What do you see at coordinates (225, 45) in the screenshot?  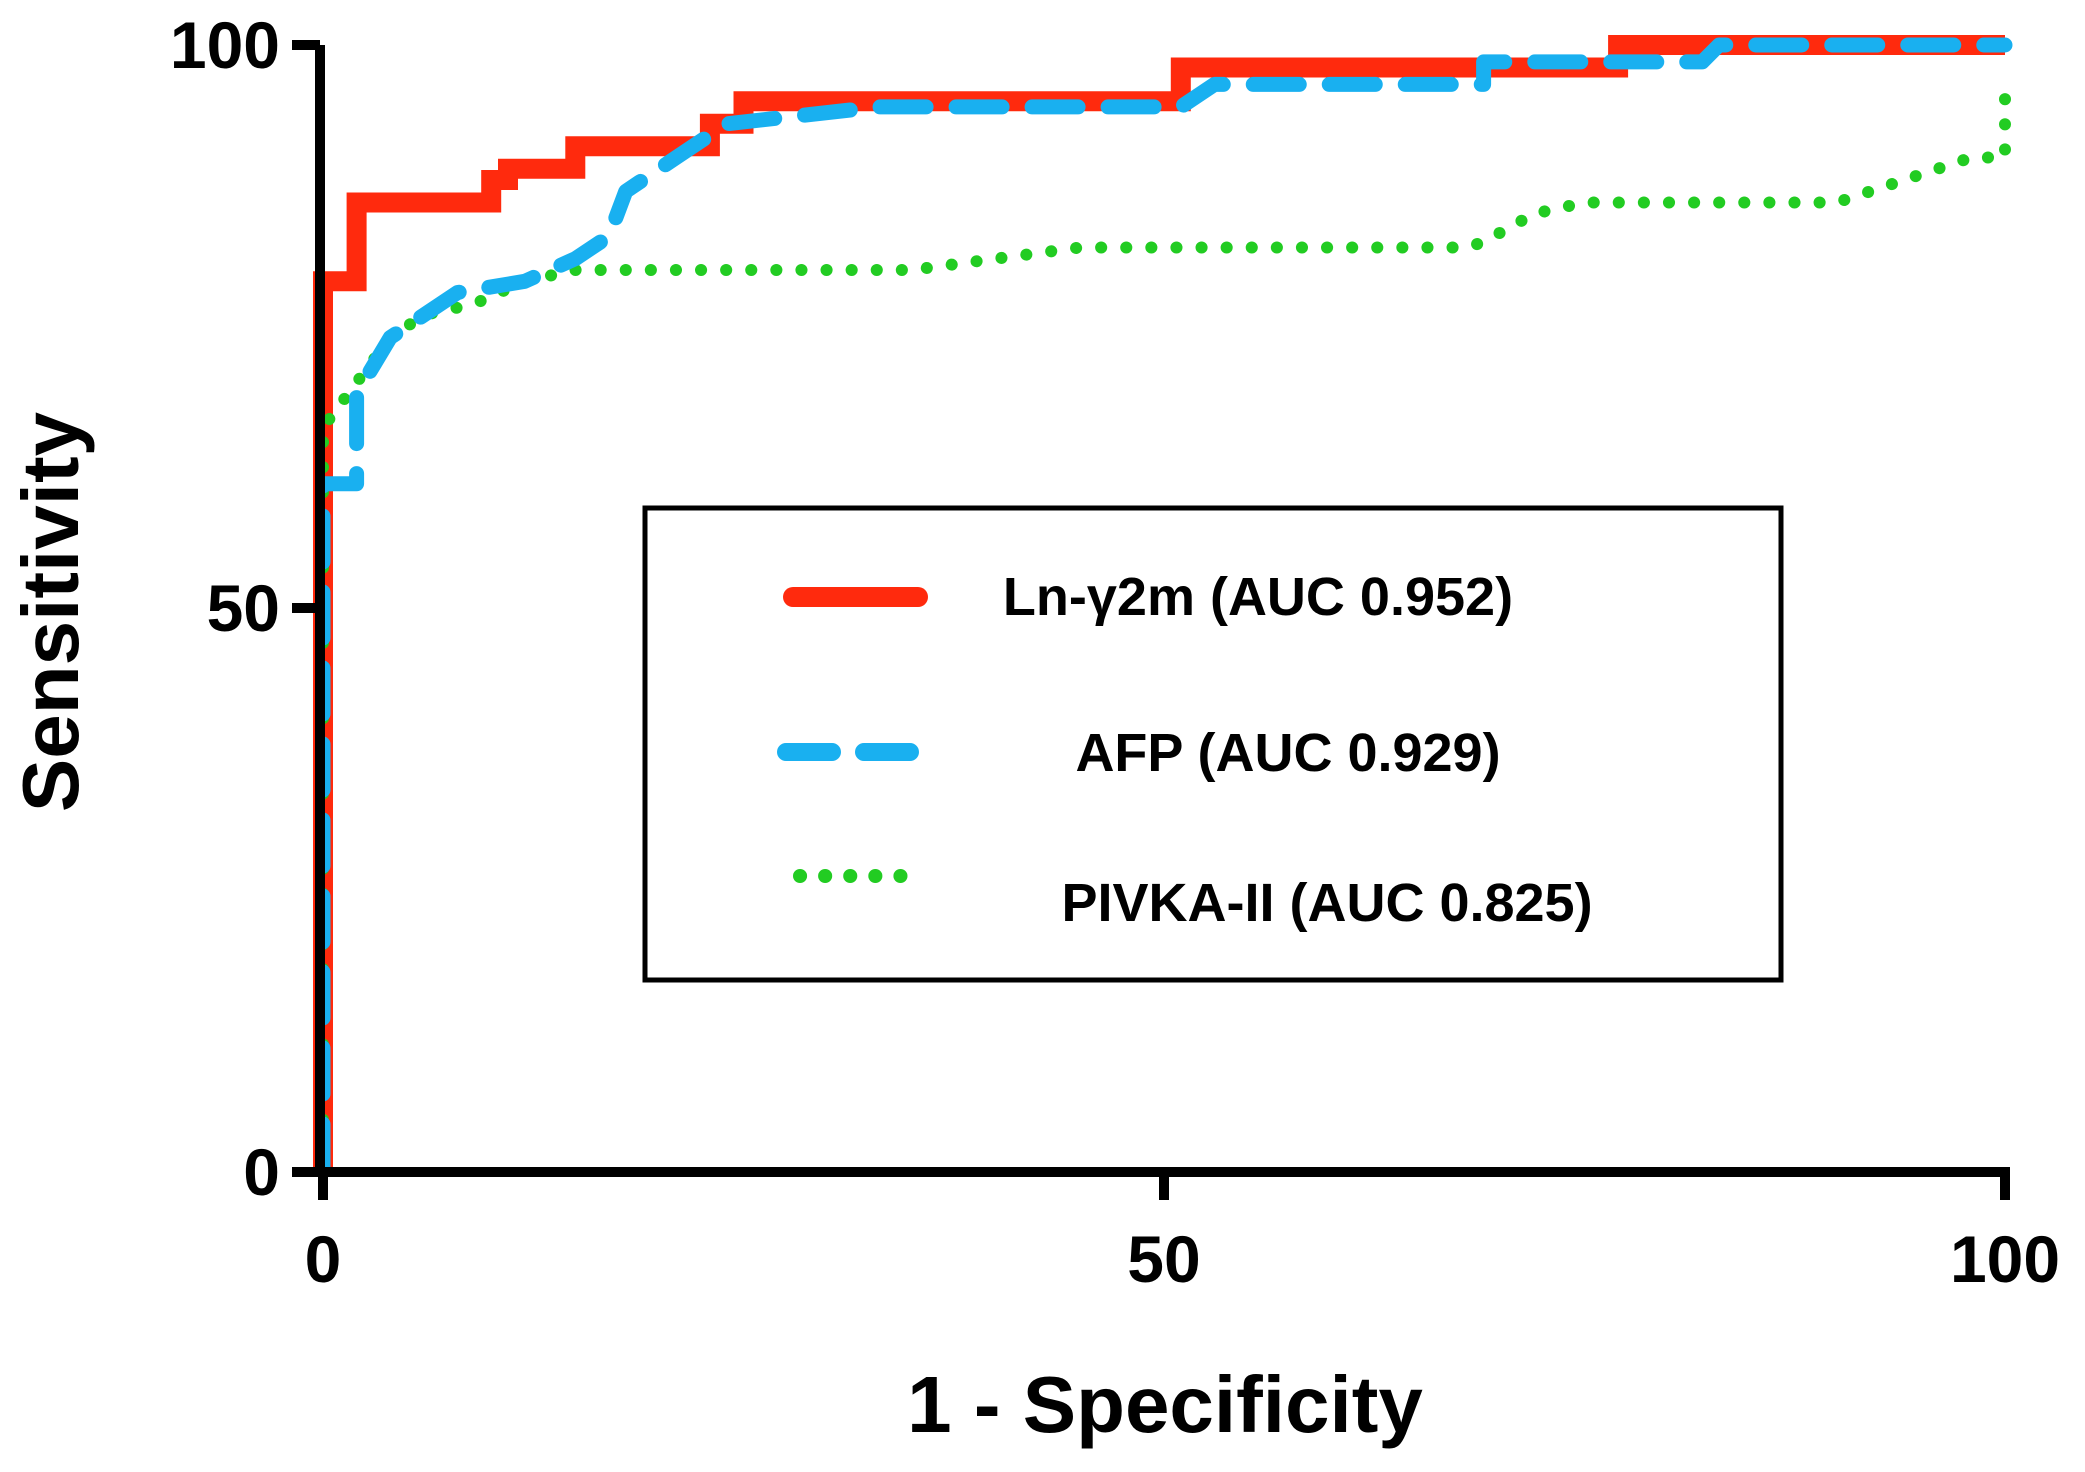 I see `y-tick-label-100: 100` at bounding box center [225, 45].